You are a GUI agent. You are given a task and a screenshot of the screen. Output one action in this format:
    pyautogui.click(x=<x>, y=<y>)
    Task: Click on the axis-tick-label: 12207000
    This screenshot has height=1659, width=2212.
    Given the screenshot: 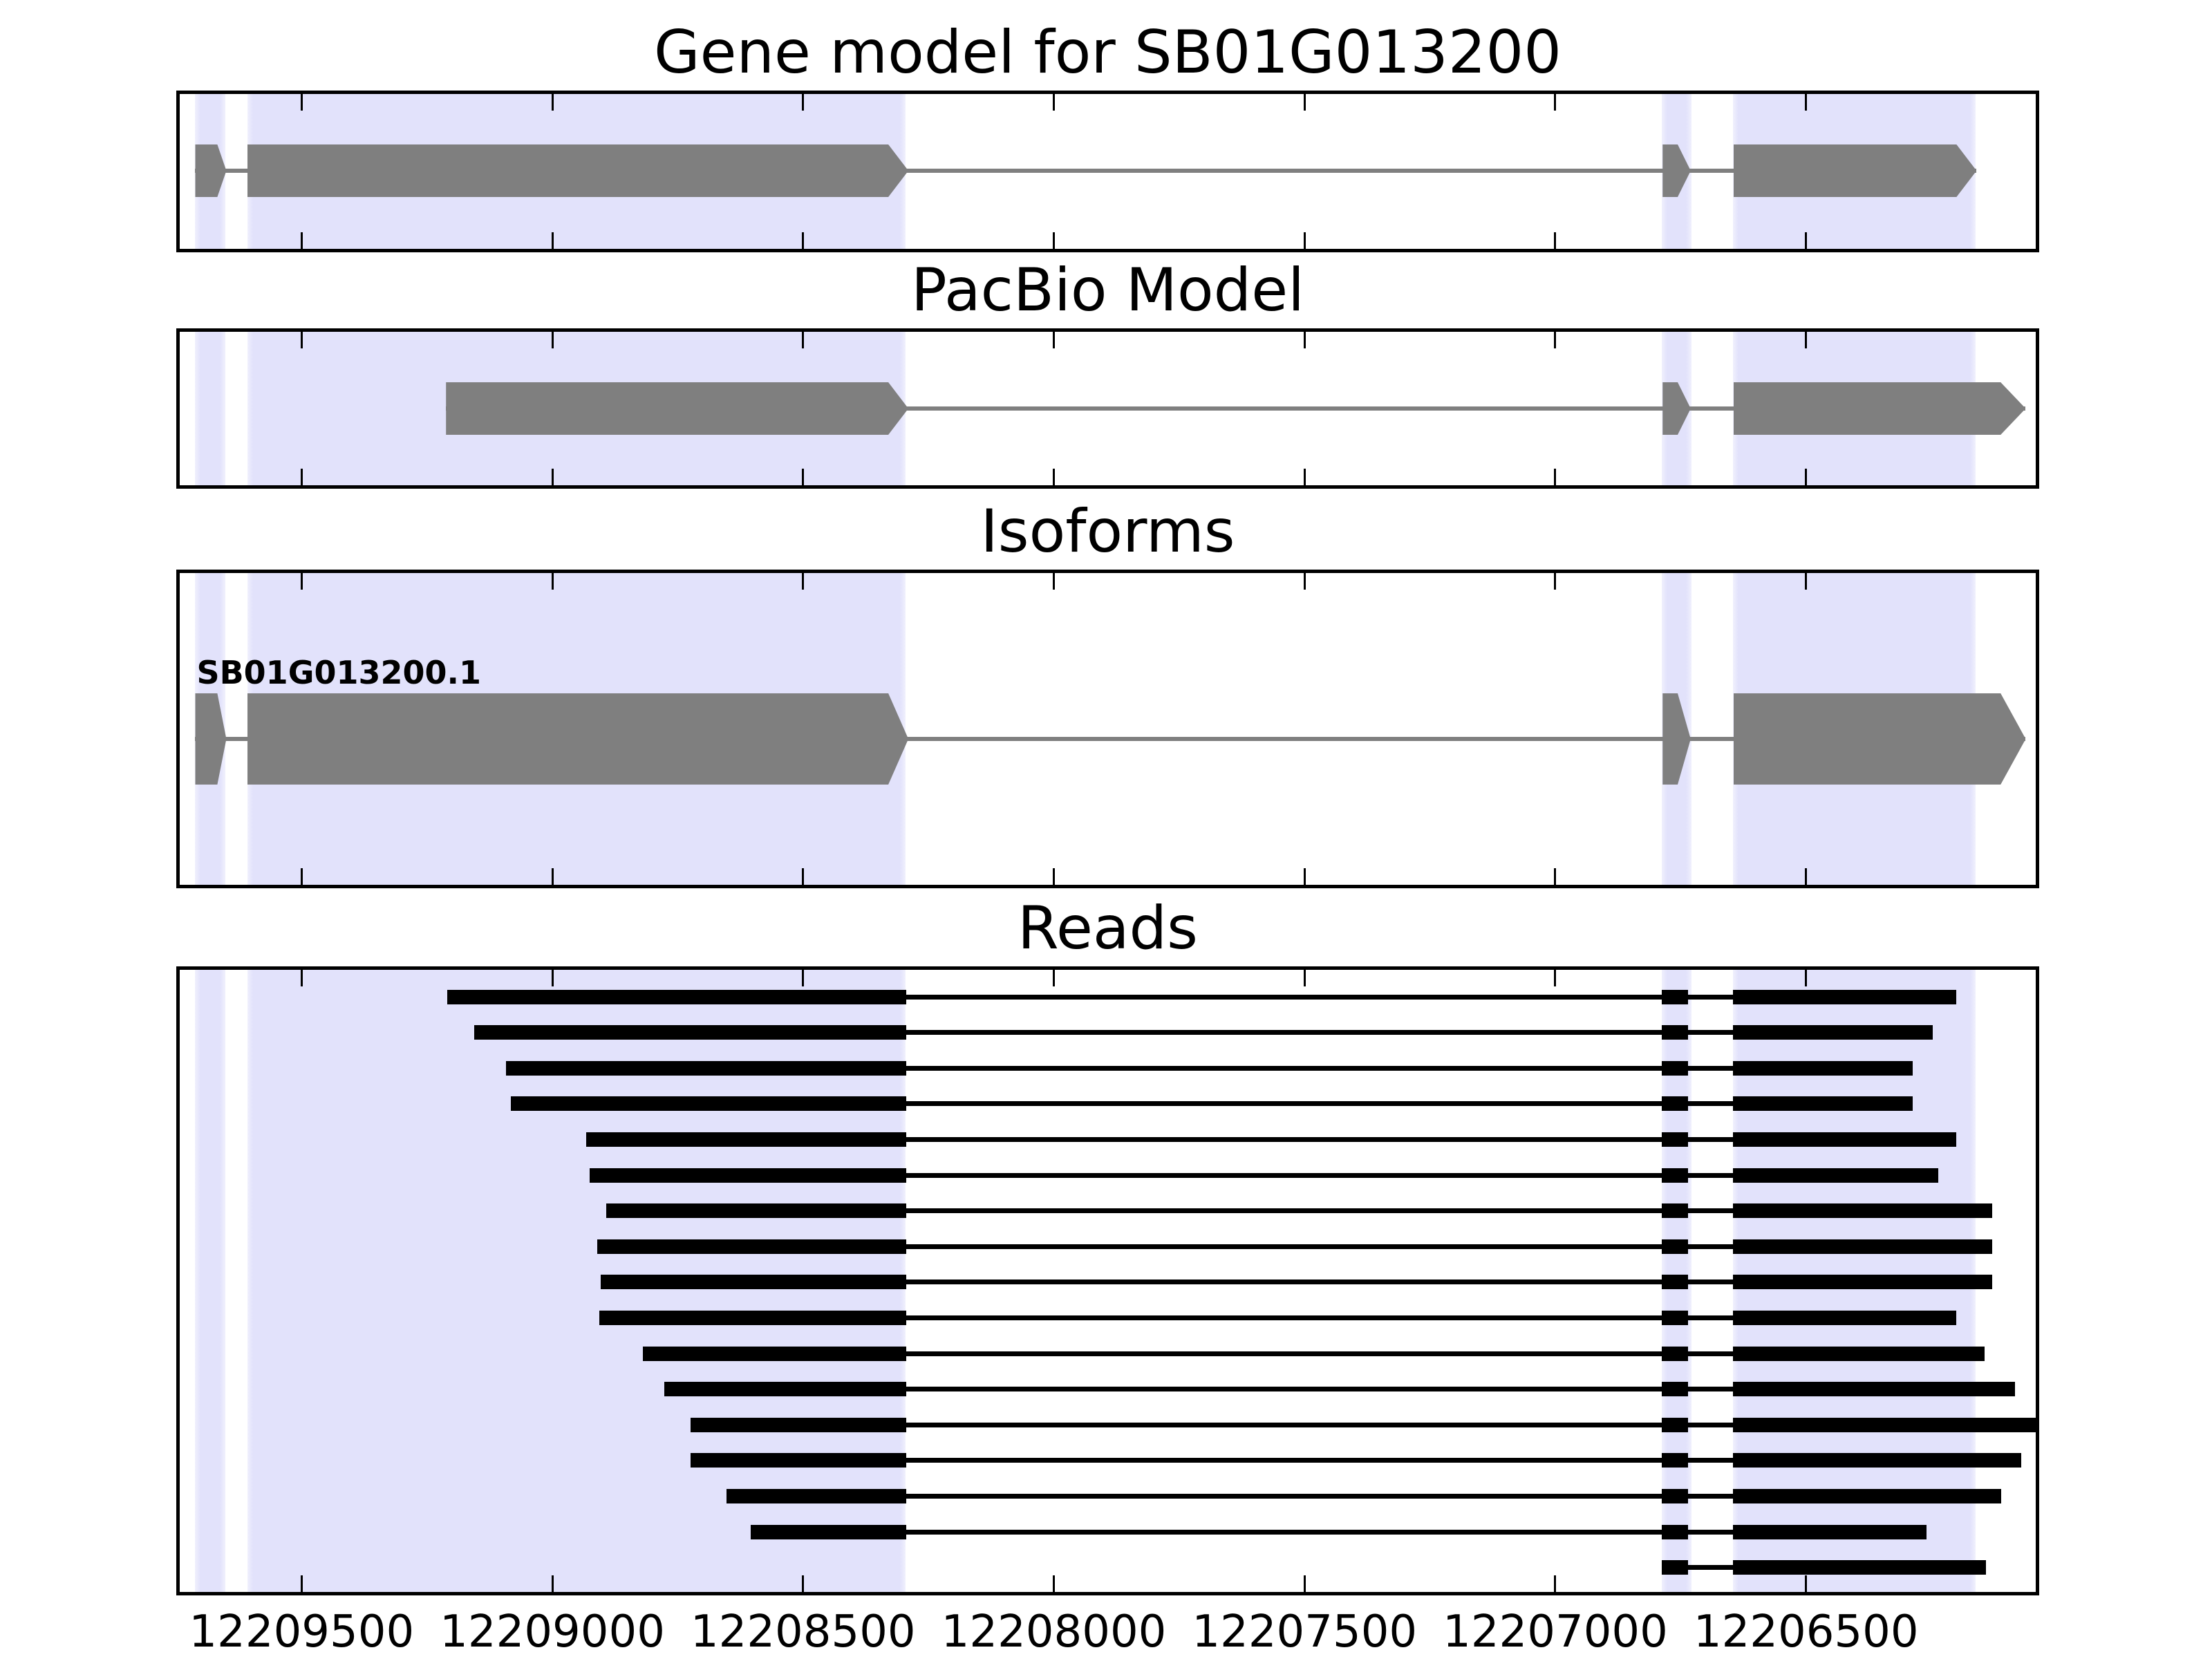 What is the action you would take?
    pyautogui.click(x=1555, y=1632)
    